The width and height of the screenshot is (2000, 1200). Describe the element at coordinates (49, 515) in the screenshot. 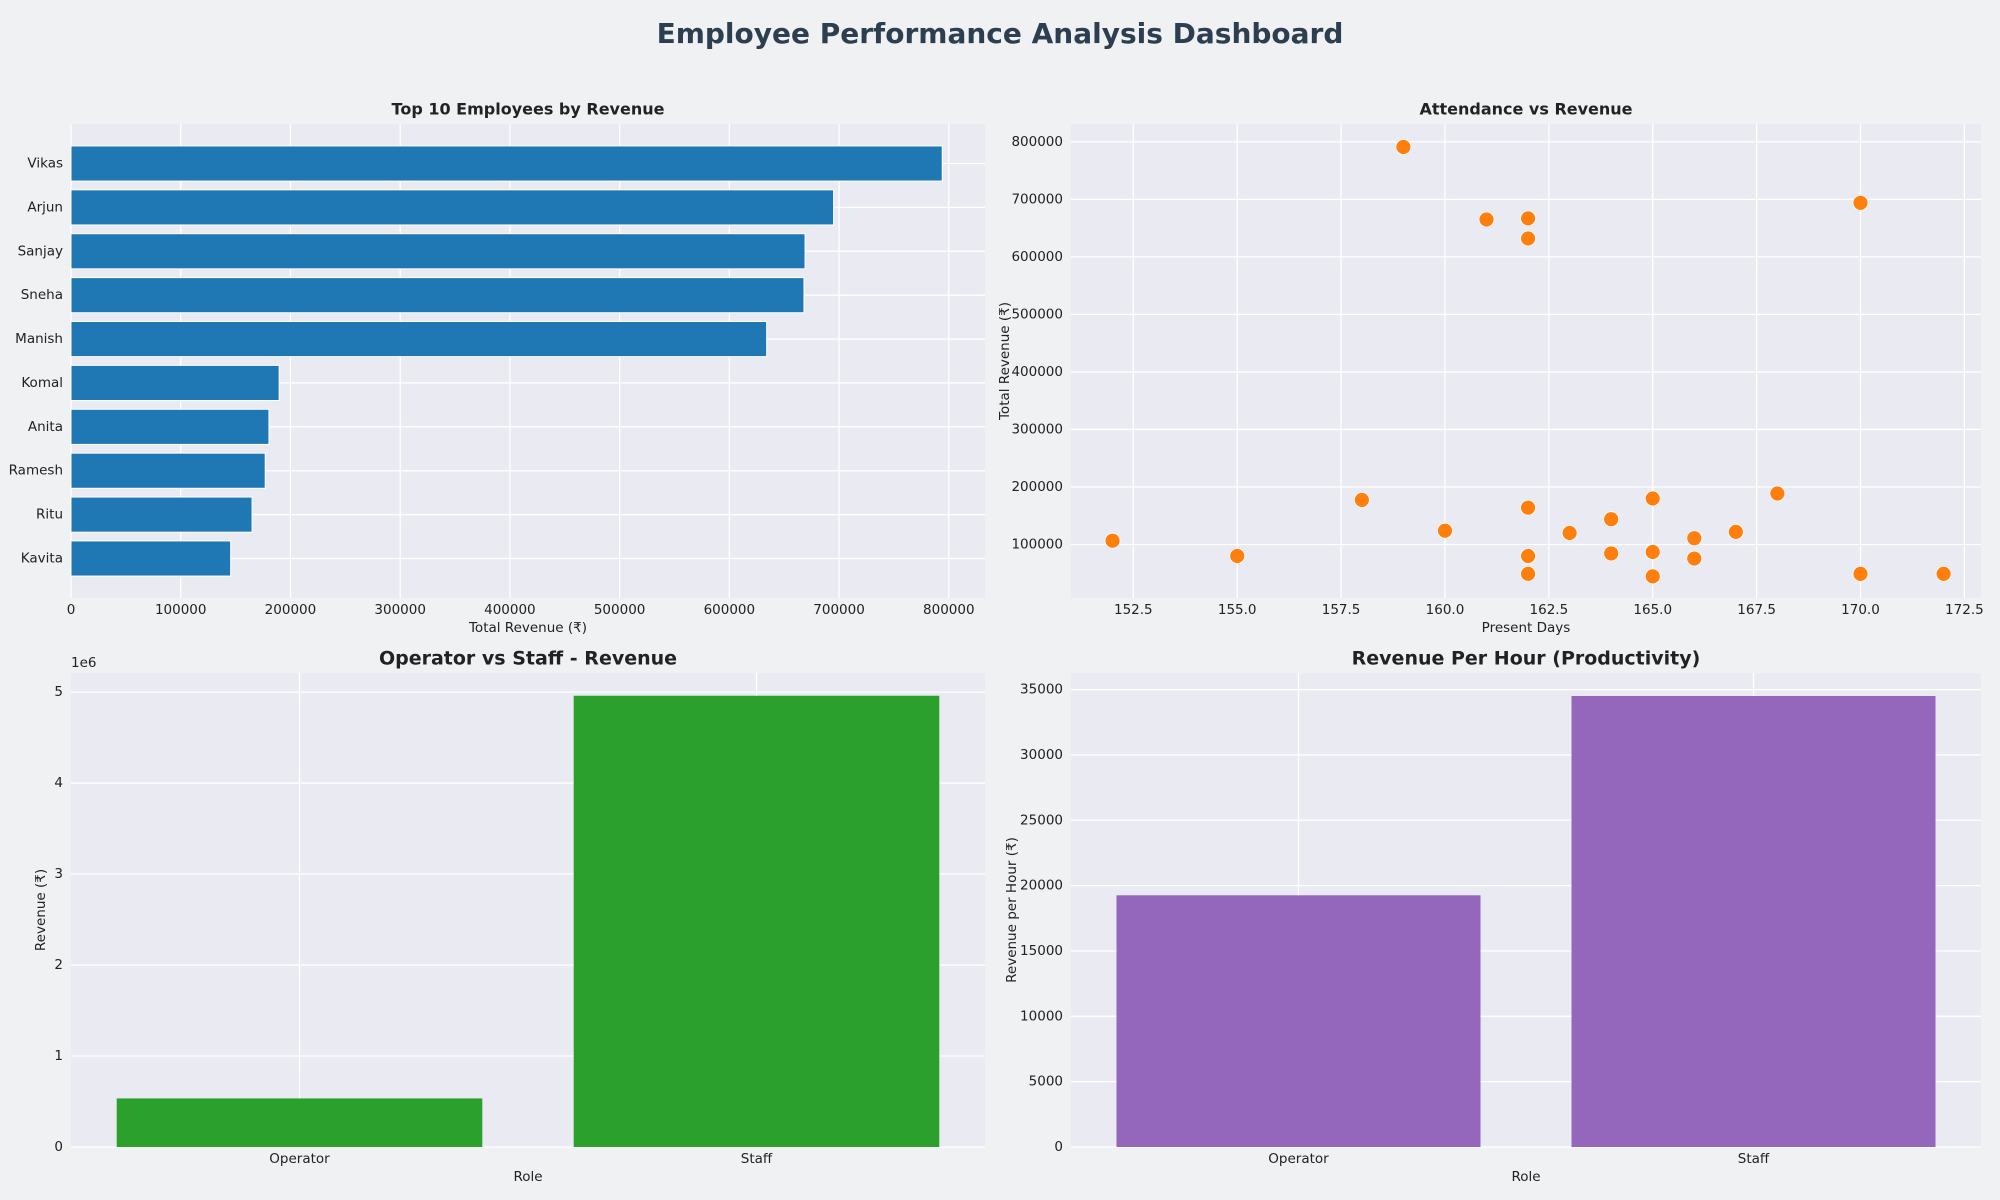

I see `y-tick-label: Ritu` at that location.